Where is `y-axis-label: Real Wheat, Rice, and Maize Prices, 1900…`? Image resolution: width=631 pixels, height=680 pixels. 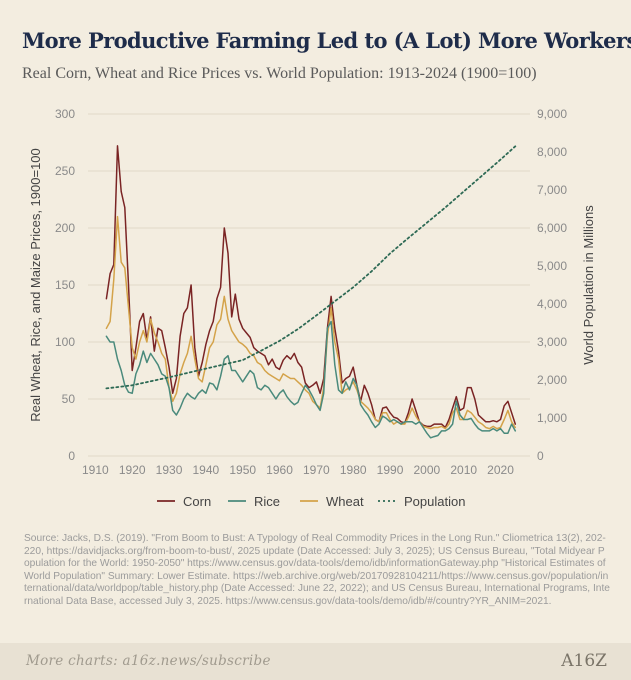 y-axis-label: Real Wheat, Rice, and Maize Prices, 1900… is located at coordinates (35, 285).